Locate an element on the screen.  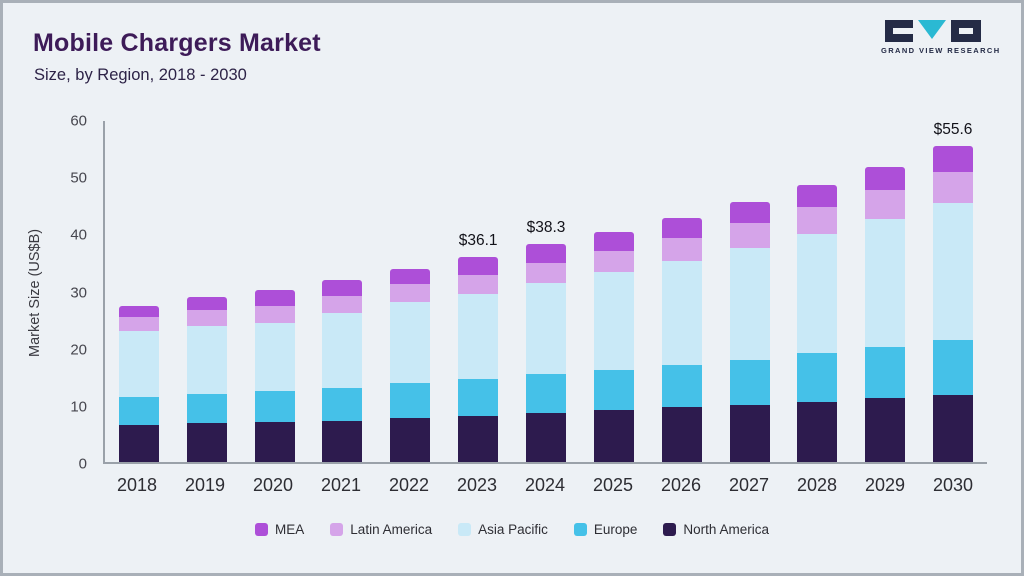
x-tick-label: 2025 is located at coordinates (613, 485).